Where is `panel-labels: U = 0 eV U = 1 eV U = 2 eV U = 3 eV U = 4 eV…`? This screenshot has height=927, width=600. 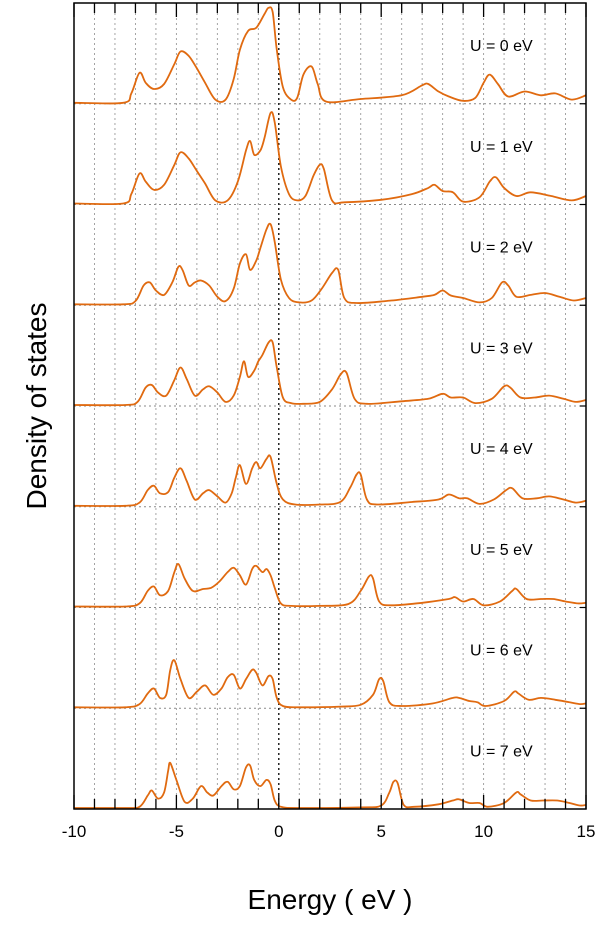
panel-labels: U = 0 eV U = 1 eV U = 2 eV U = 3 eV U = 4 eV… is located at coordinates (501, 399).